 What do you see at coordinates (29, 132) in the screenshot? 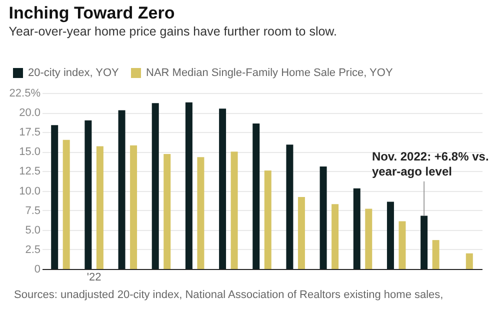
I see `y-tick-label: 17.5` at bounding box center [29, 132].